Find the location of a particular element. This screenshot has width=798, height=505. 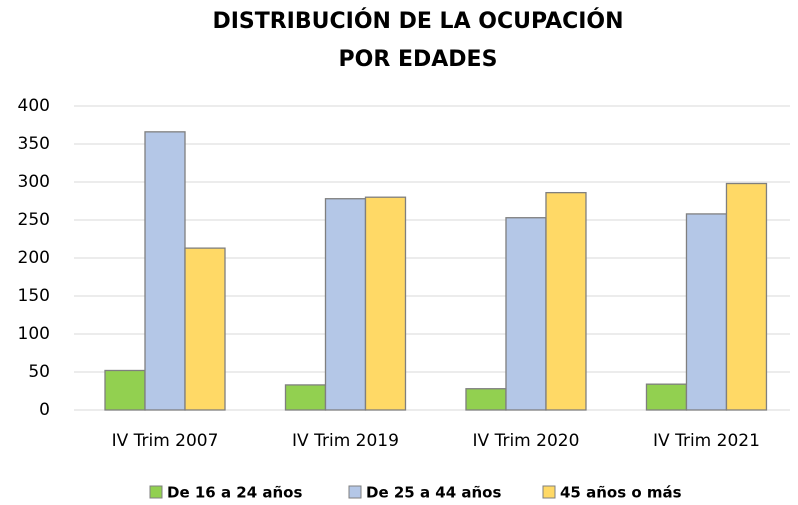

y-tick-label: 150 is located at coordinates (34, 296).